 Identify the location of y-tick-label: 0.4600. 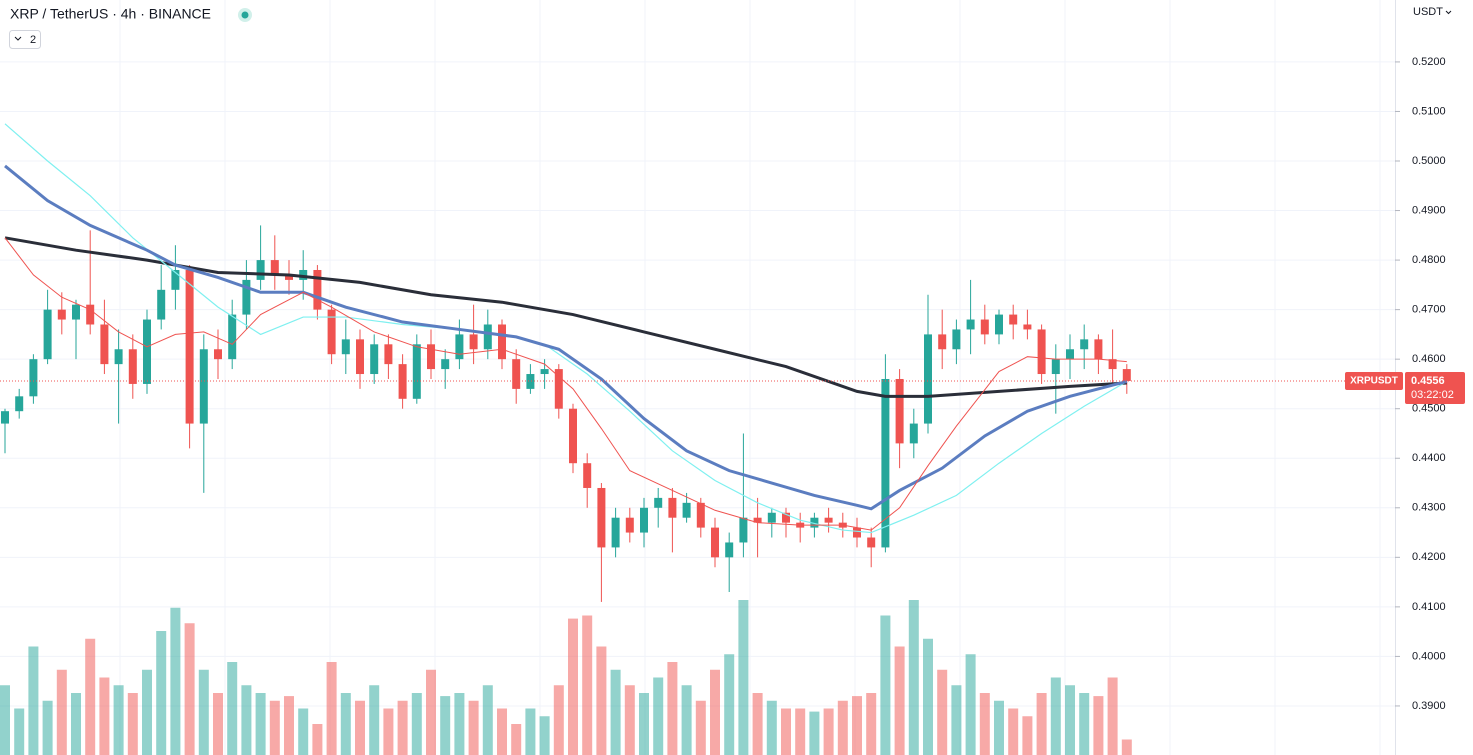
(1429, 359).